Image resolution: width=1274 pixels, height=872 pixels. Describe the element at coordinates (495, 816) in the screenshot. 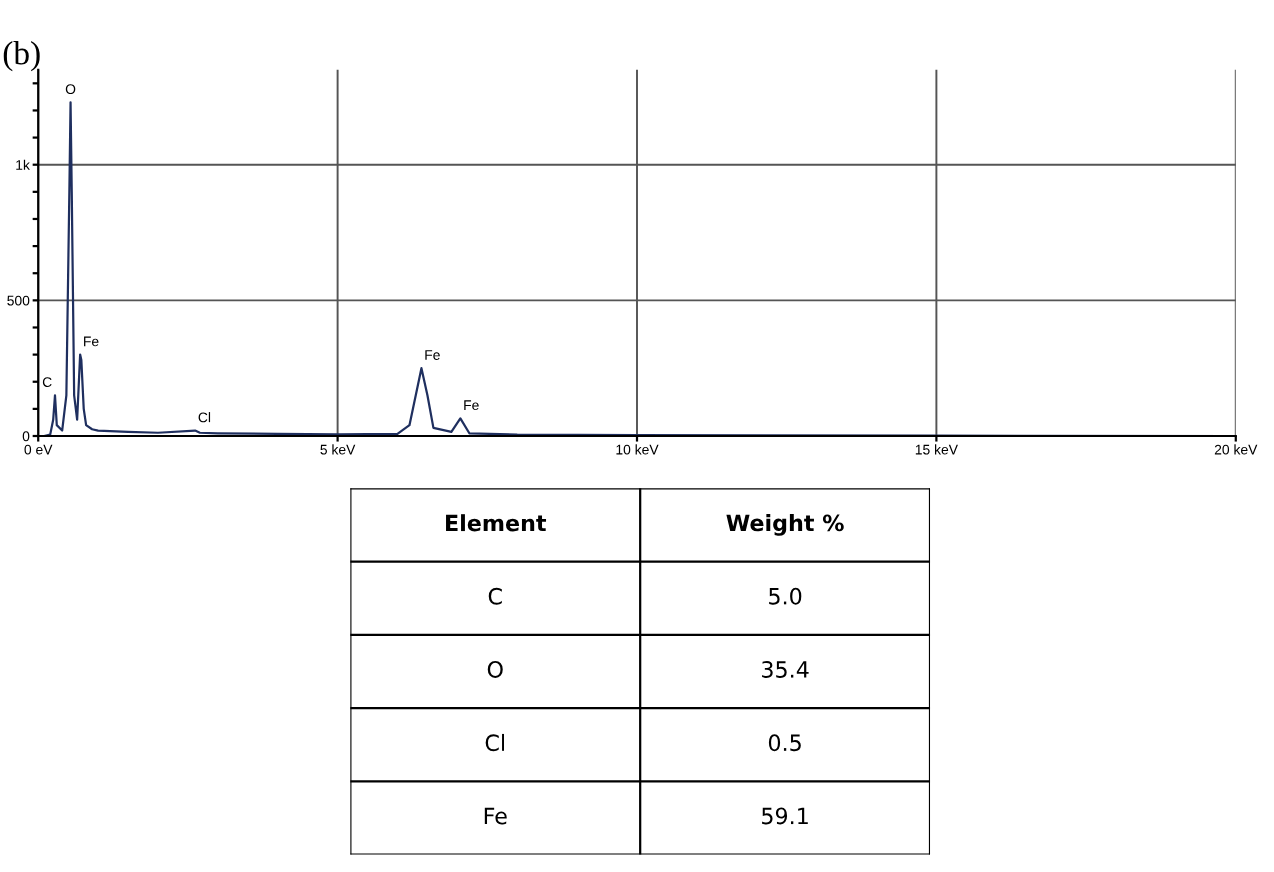

I see `category-label: Fe` at that location.